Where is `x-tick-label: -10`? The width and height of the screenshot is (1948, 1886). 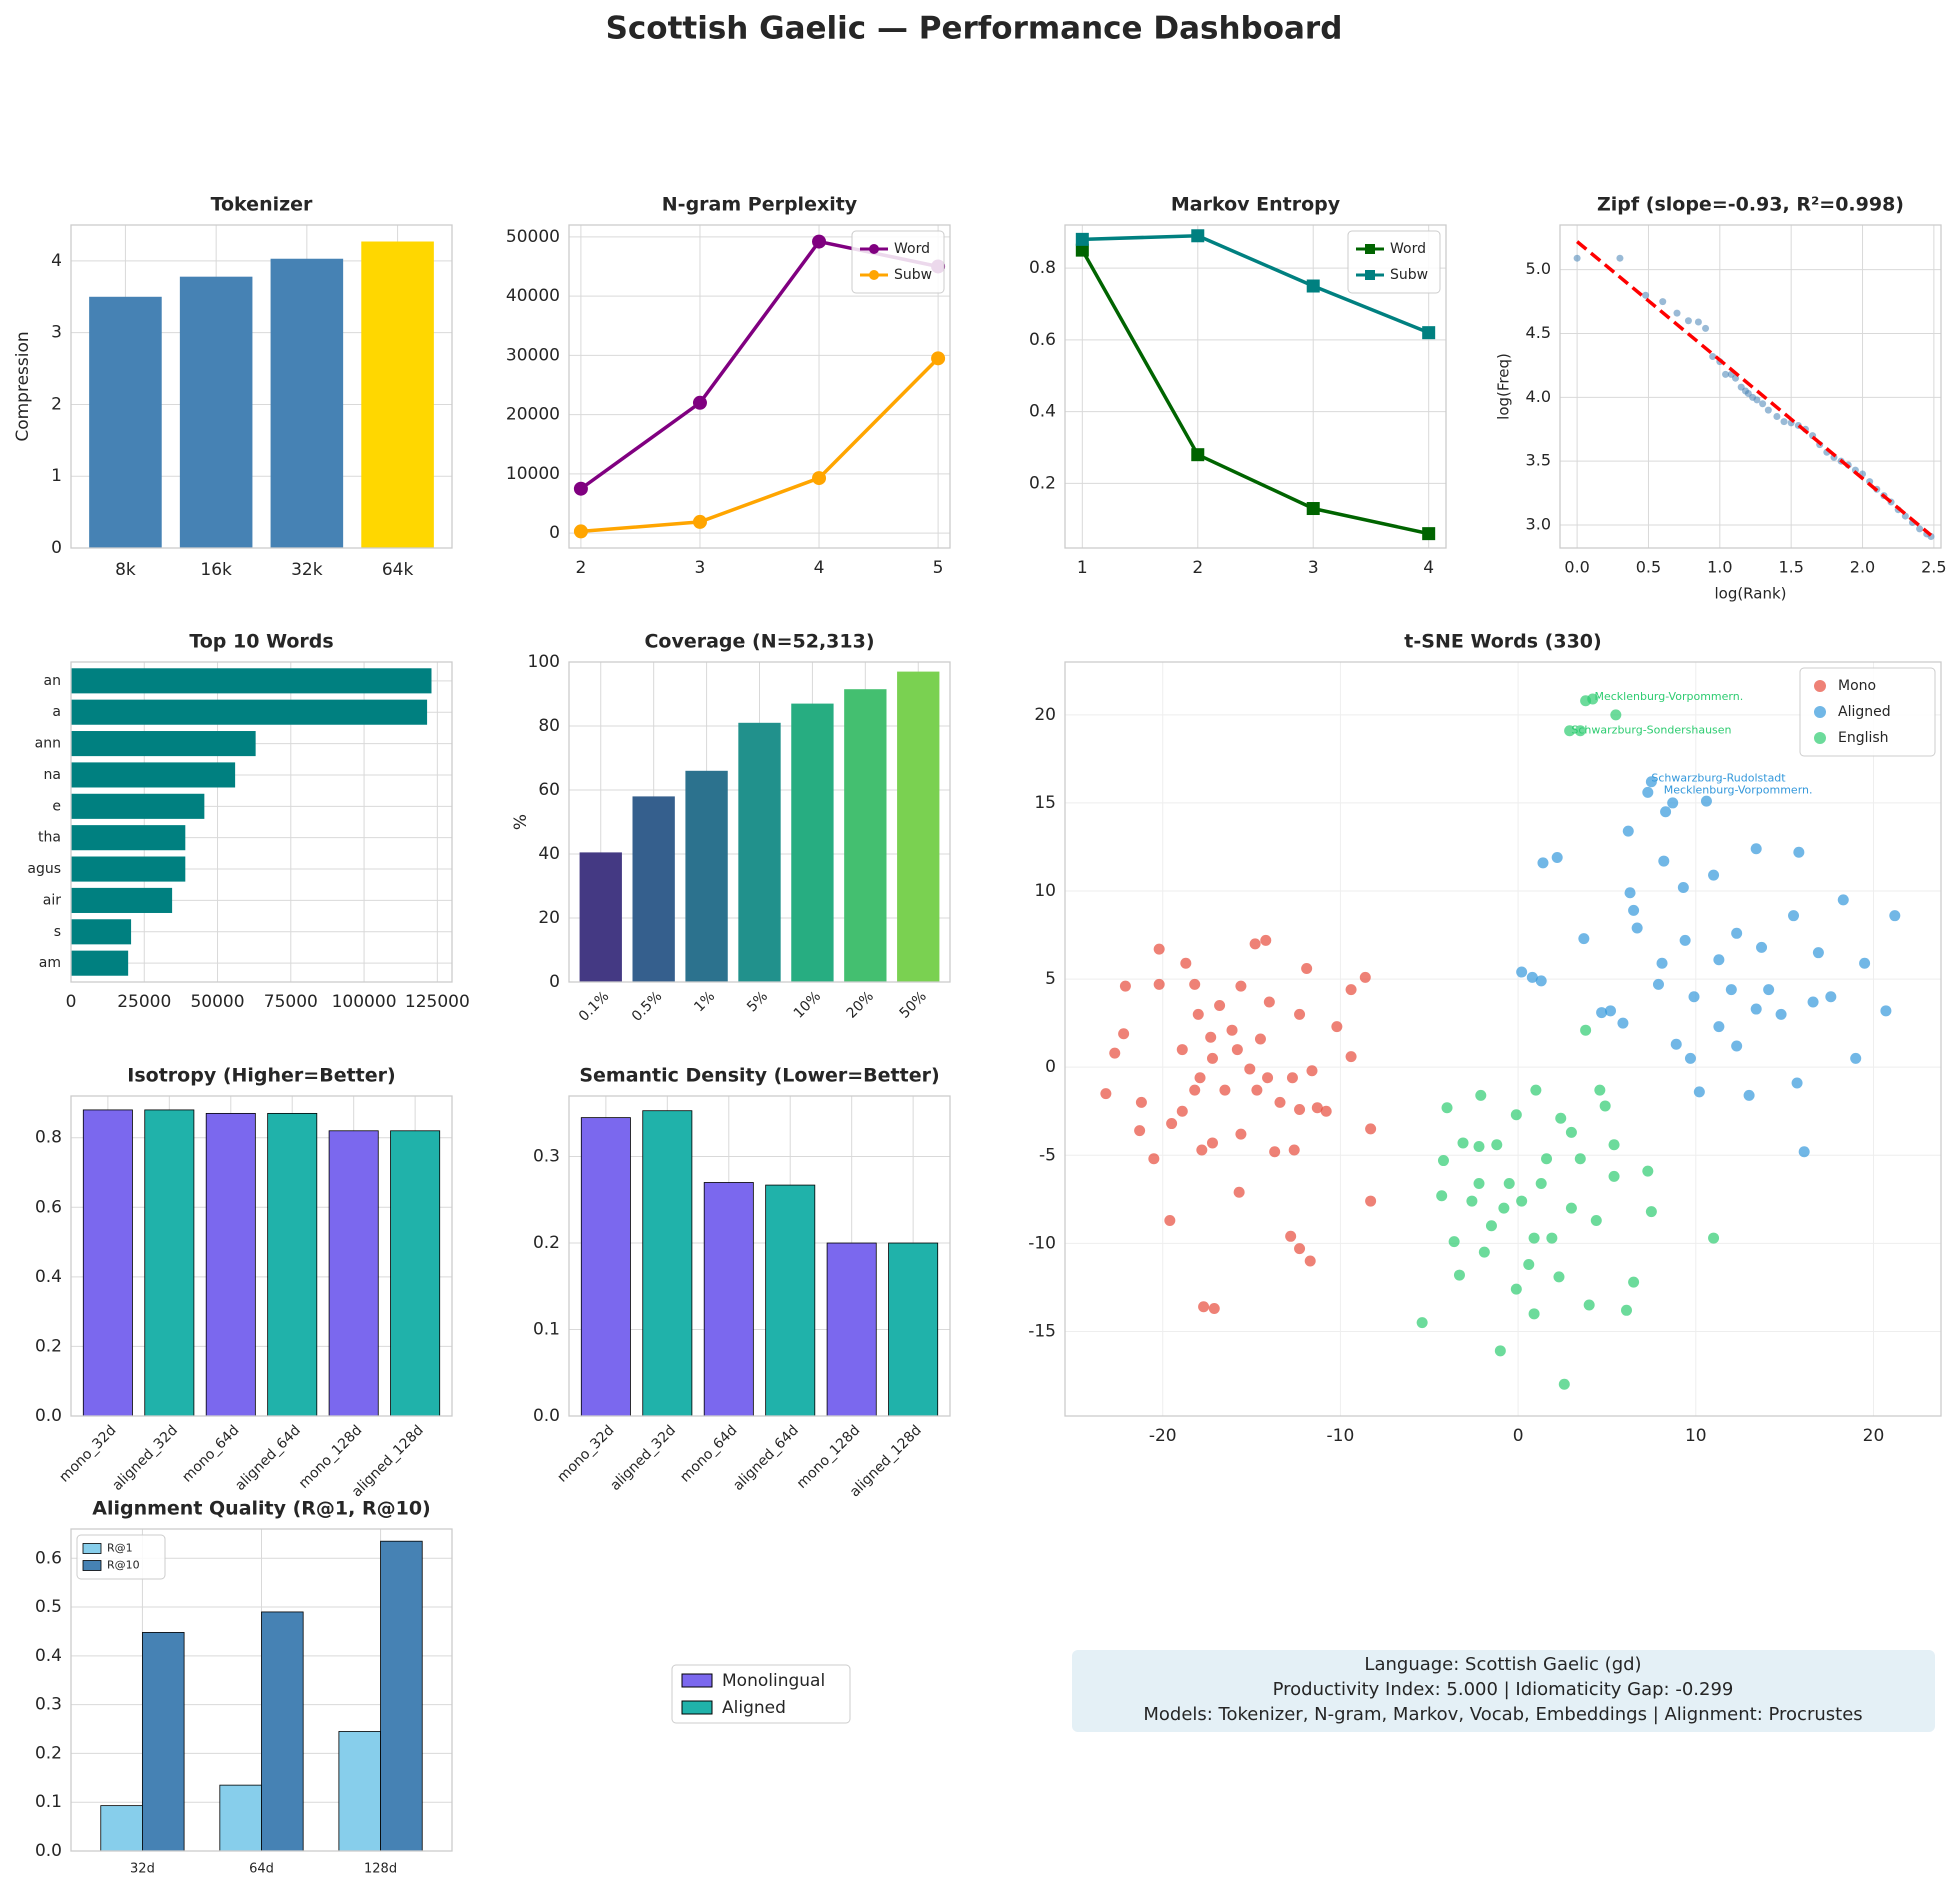
x-tick-label: -10 is located at coordinates (1341, 1436).